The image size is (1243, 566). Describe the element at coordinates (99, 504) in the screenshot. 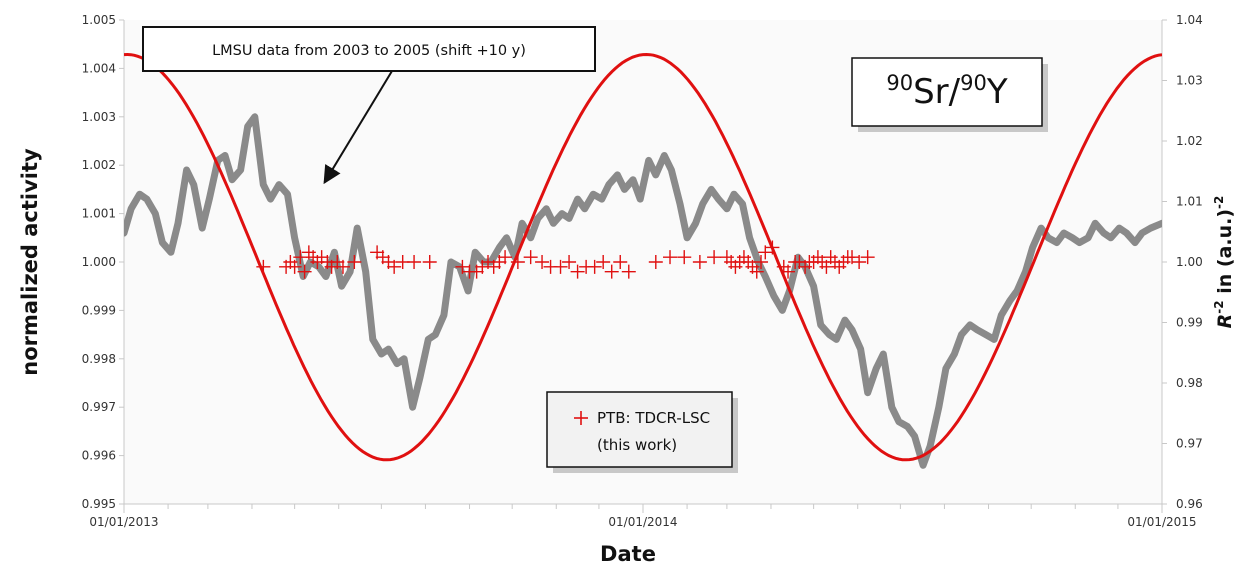

I see `y-left-tick-label: 0.995` at that location.